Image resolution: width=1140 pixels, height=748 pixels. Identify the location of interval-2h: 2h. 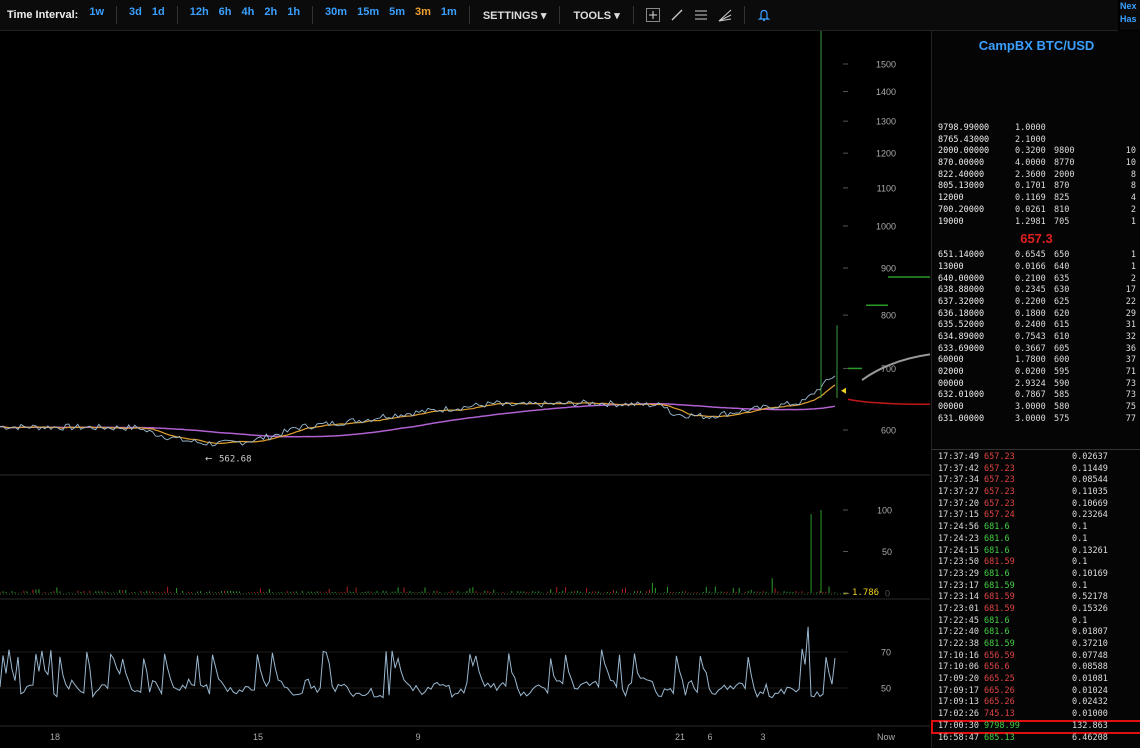
(271, 12).